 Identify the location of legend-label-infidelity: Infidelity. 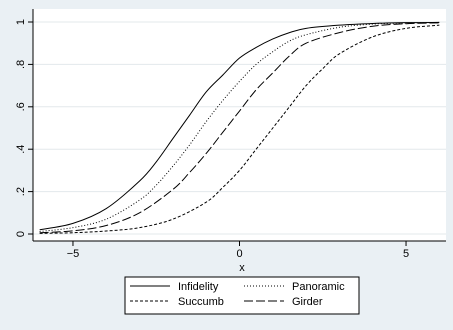
(198, 287).